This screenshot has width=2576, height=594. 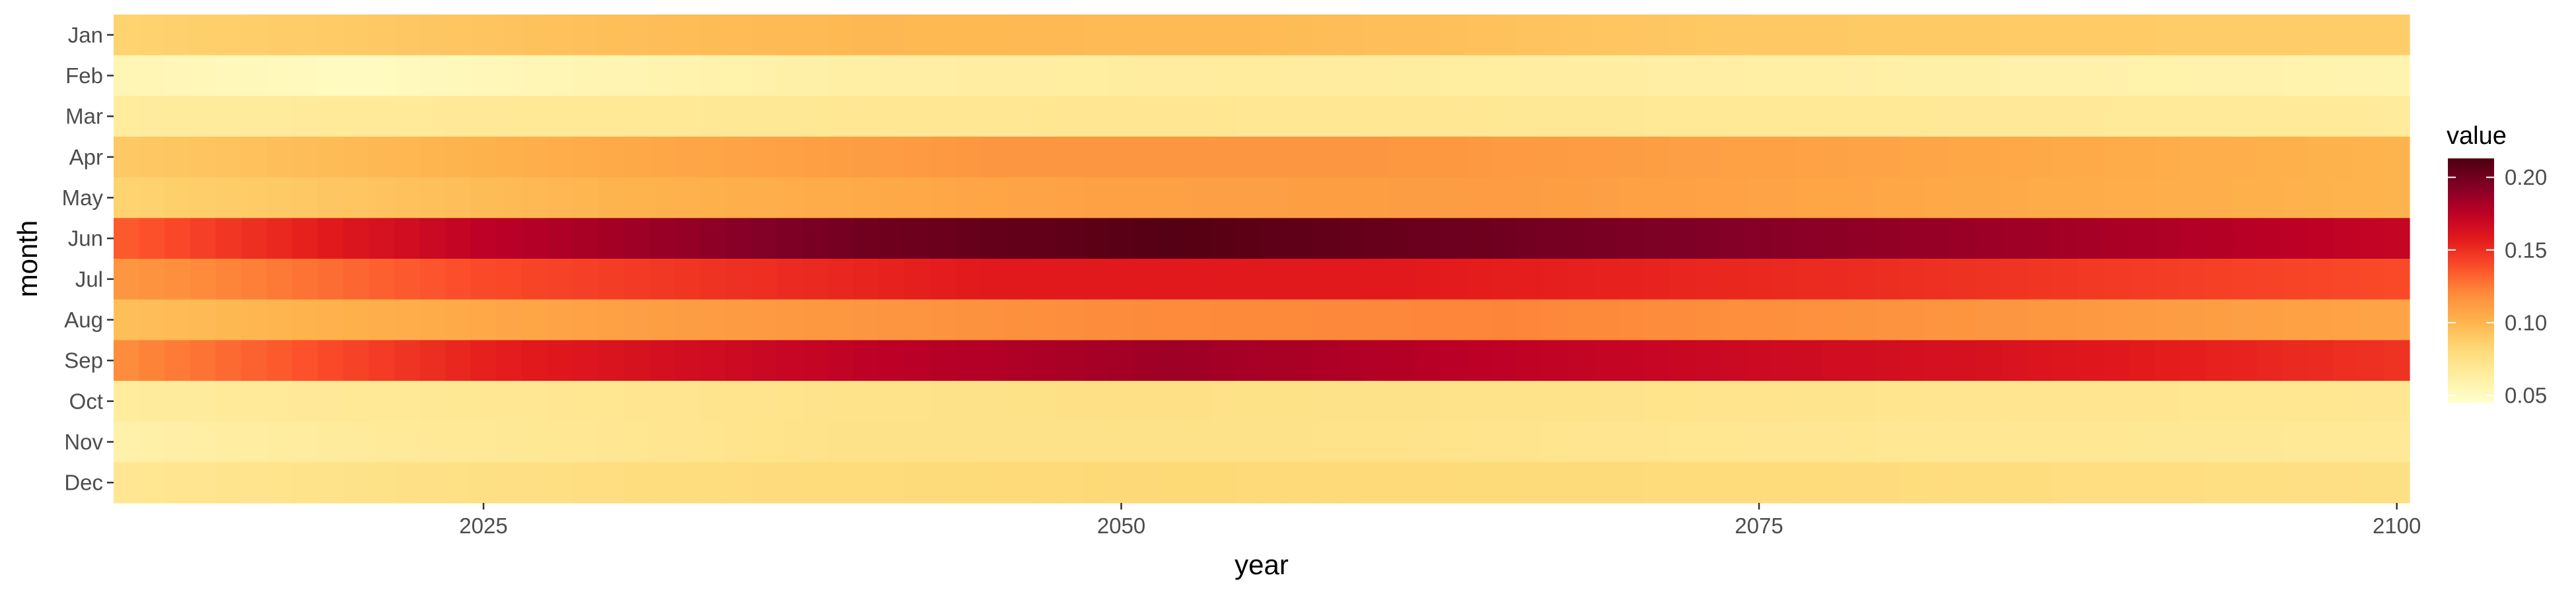 What do you see at coordinates (1759, 525) in the screenshot?
I see `x-tick-label: 2075` at bounding box center [1759, 525].